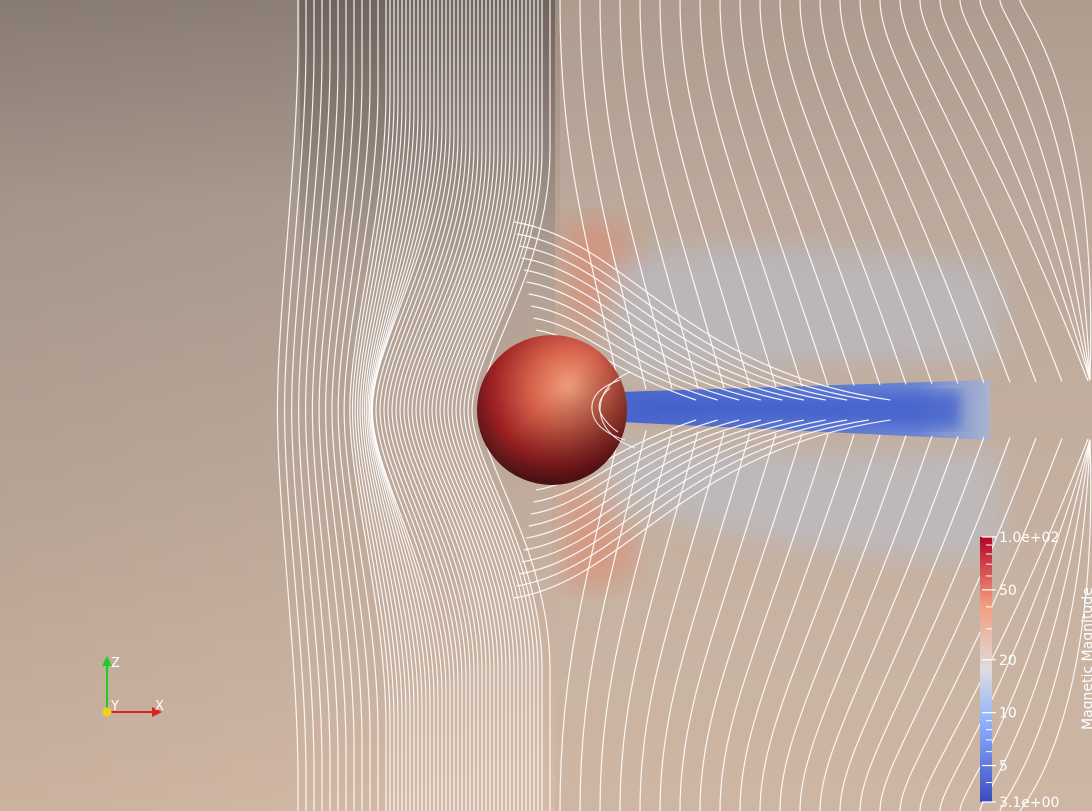  Describe the element at coordinates (552, 410) in the screenshot. I see `planet-sphere` at that location.